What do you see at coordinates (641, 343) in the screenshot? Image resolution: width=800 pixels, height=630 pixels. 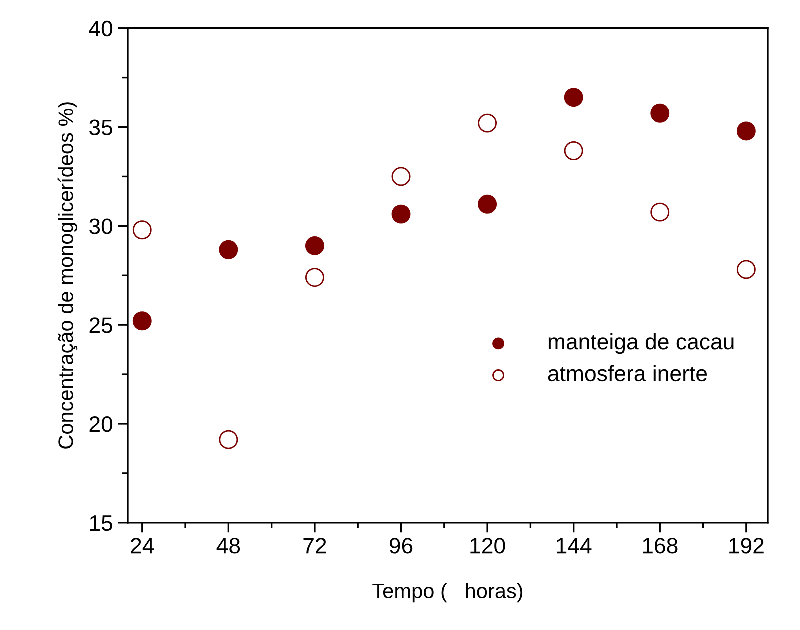 I see `legend-label: manteiga de cacau` at bounding box center [641, 343].